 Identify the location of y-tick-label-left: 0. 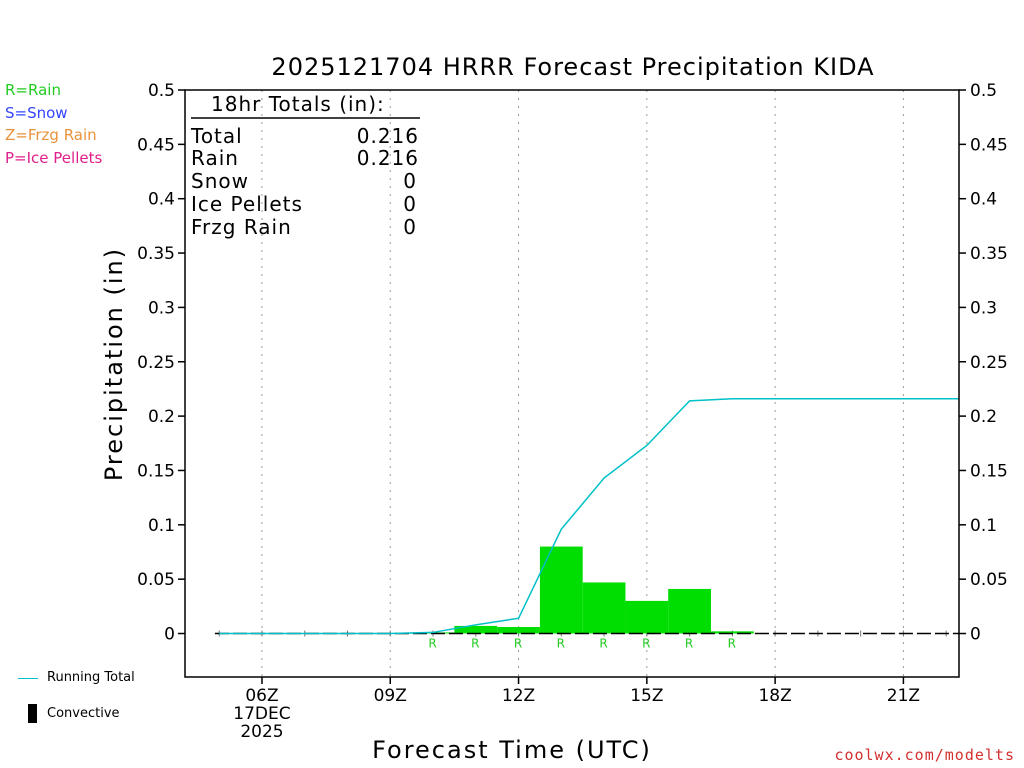
(169, 635).